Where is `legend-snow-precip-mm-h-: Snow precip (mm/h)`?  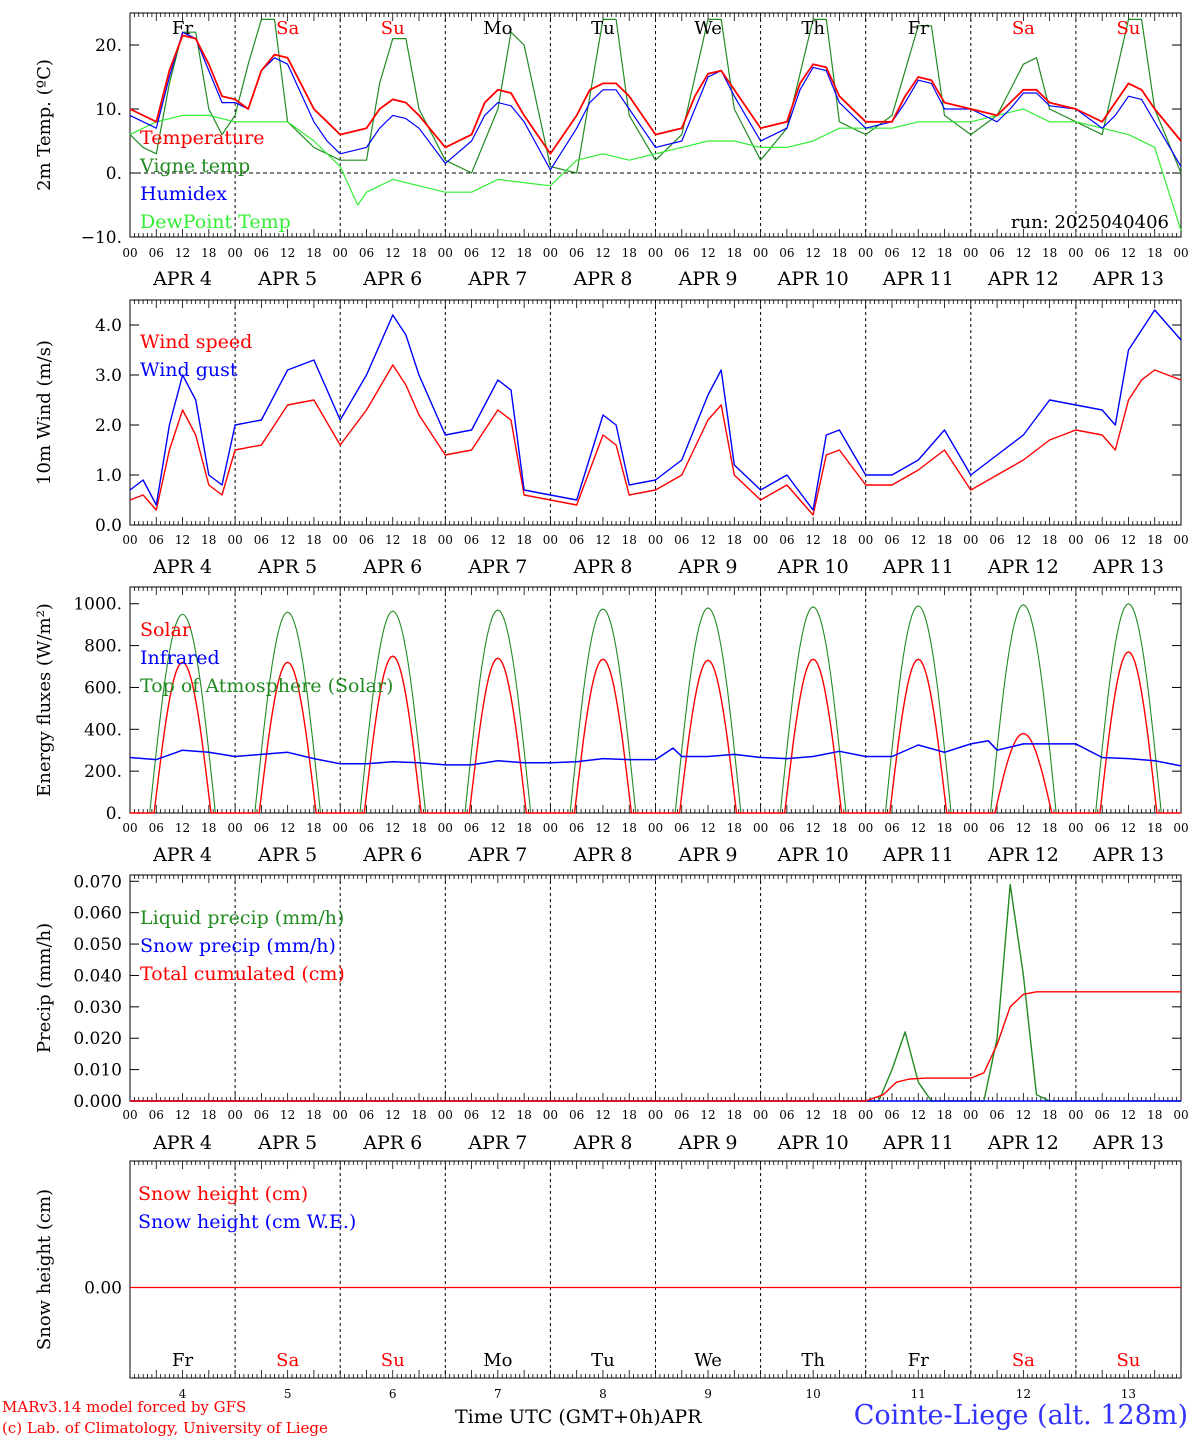
legend-snow-precip-mm-h-: Snow precip (mm/h) is located at coordinates (238, 946).